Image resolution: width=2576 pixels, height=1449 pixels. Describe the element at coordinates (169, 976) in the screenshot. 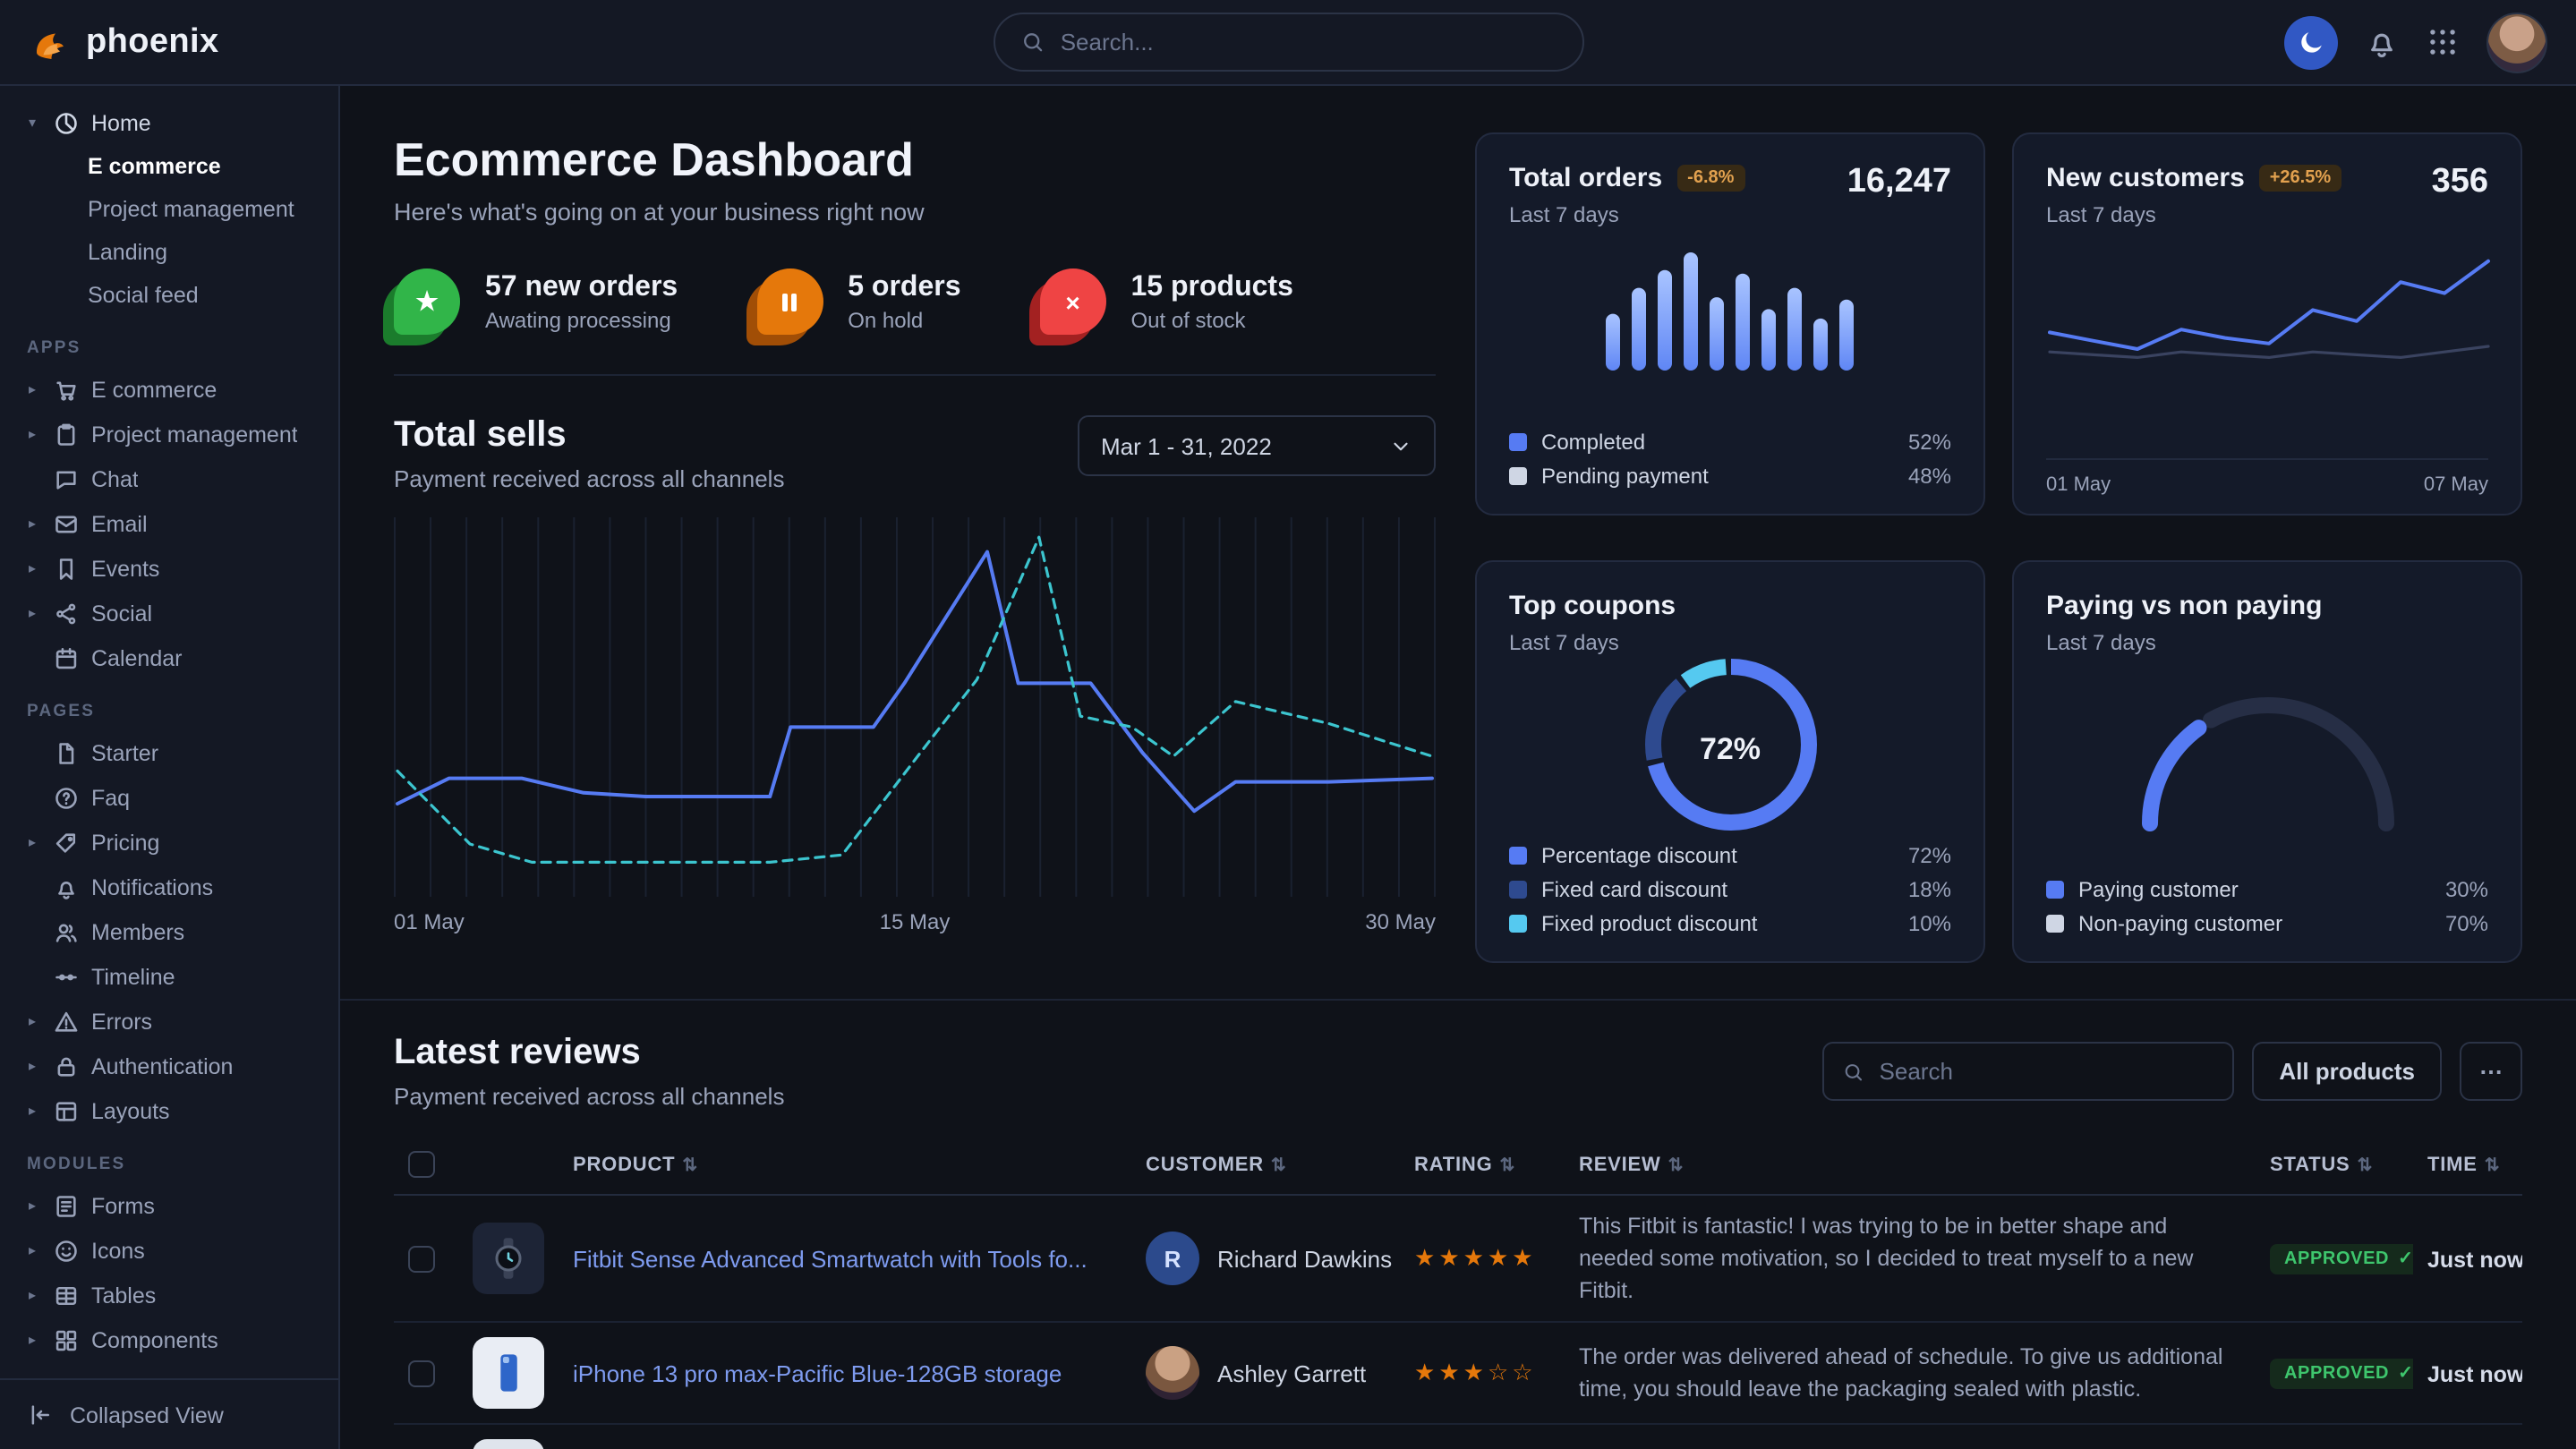

I see `sidebar-item-timeline: Timeline` at that location.